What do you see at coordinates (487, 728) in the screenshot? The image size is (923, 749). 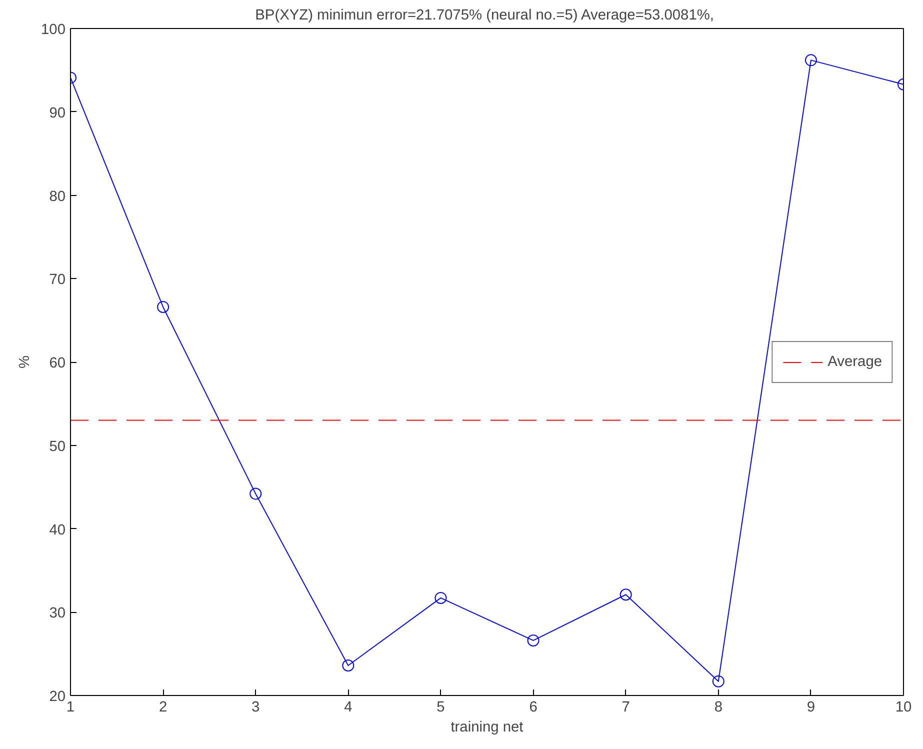 I see `x-axis-title: training net` at bounding box center [487, 728].